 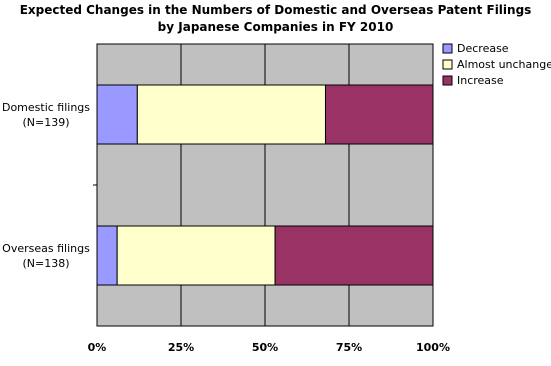 I want to click on x-tick-label: 100%, so click(x=433, y=347).